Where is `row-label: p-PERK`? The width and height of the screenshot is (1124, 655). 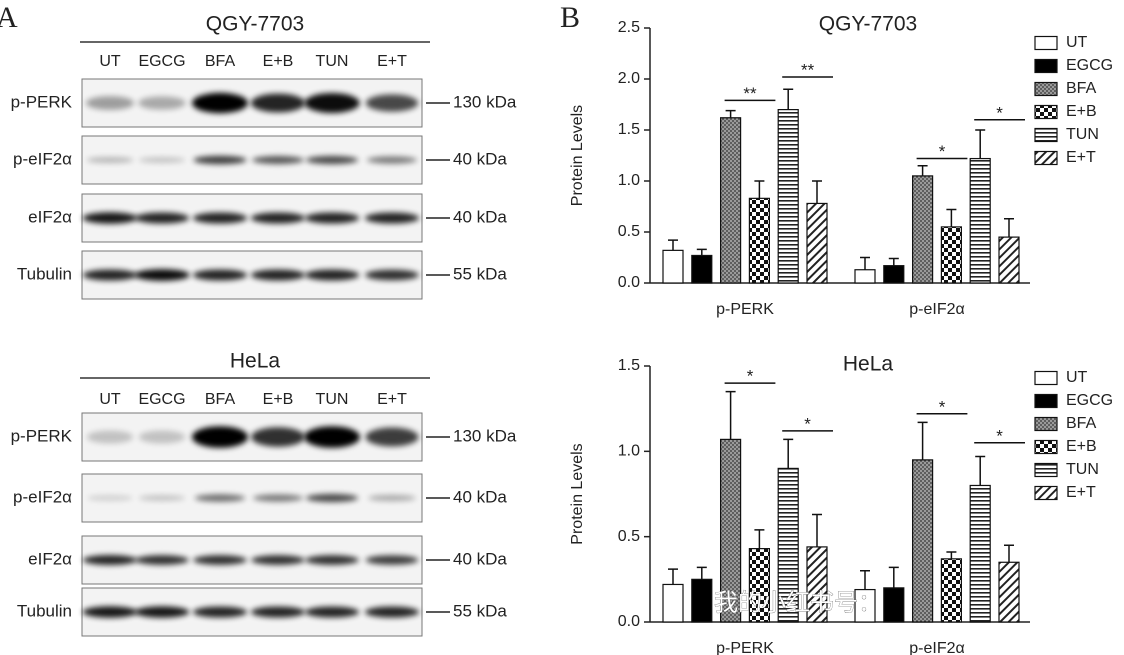
row-label: p-PERK is located at coordinates (42, 435).